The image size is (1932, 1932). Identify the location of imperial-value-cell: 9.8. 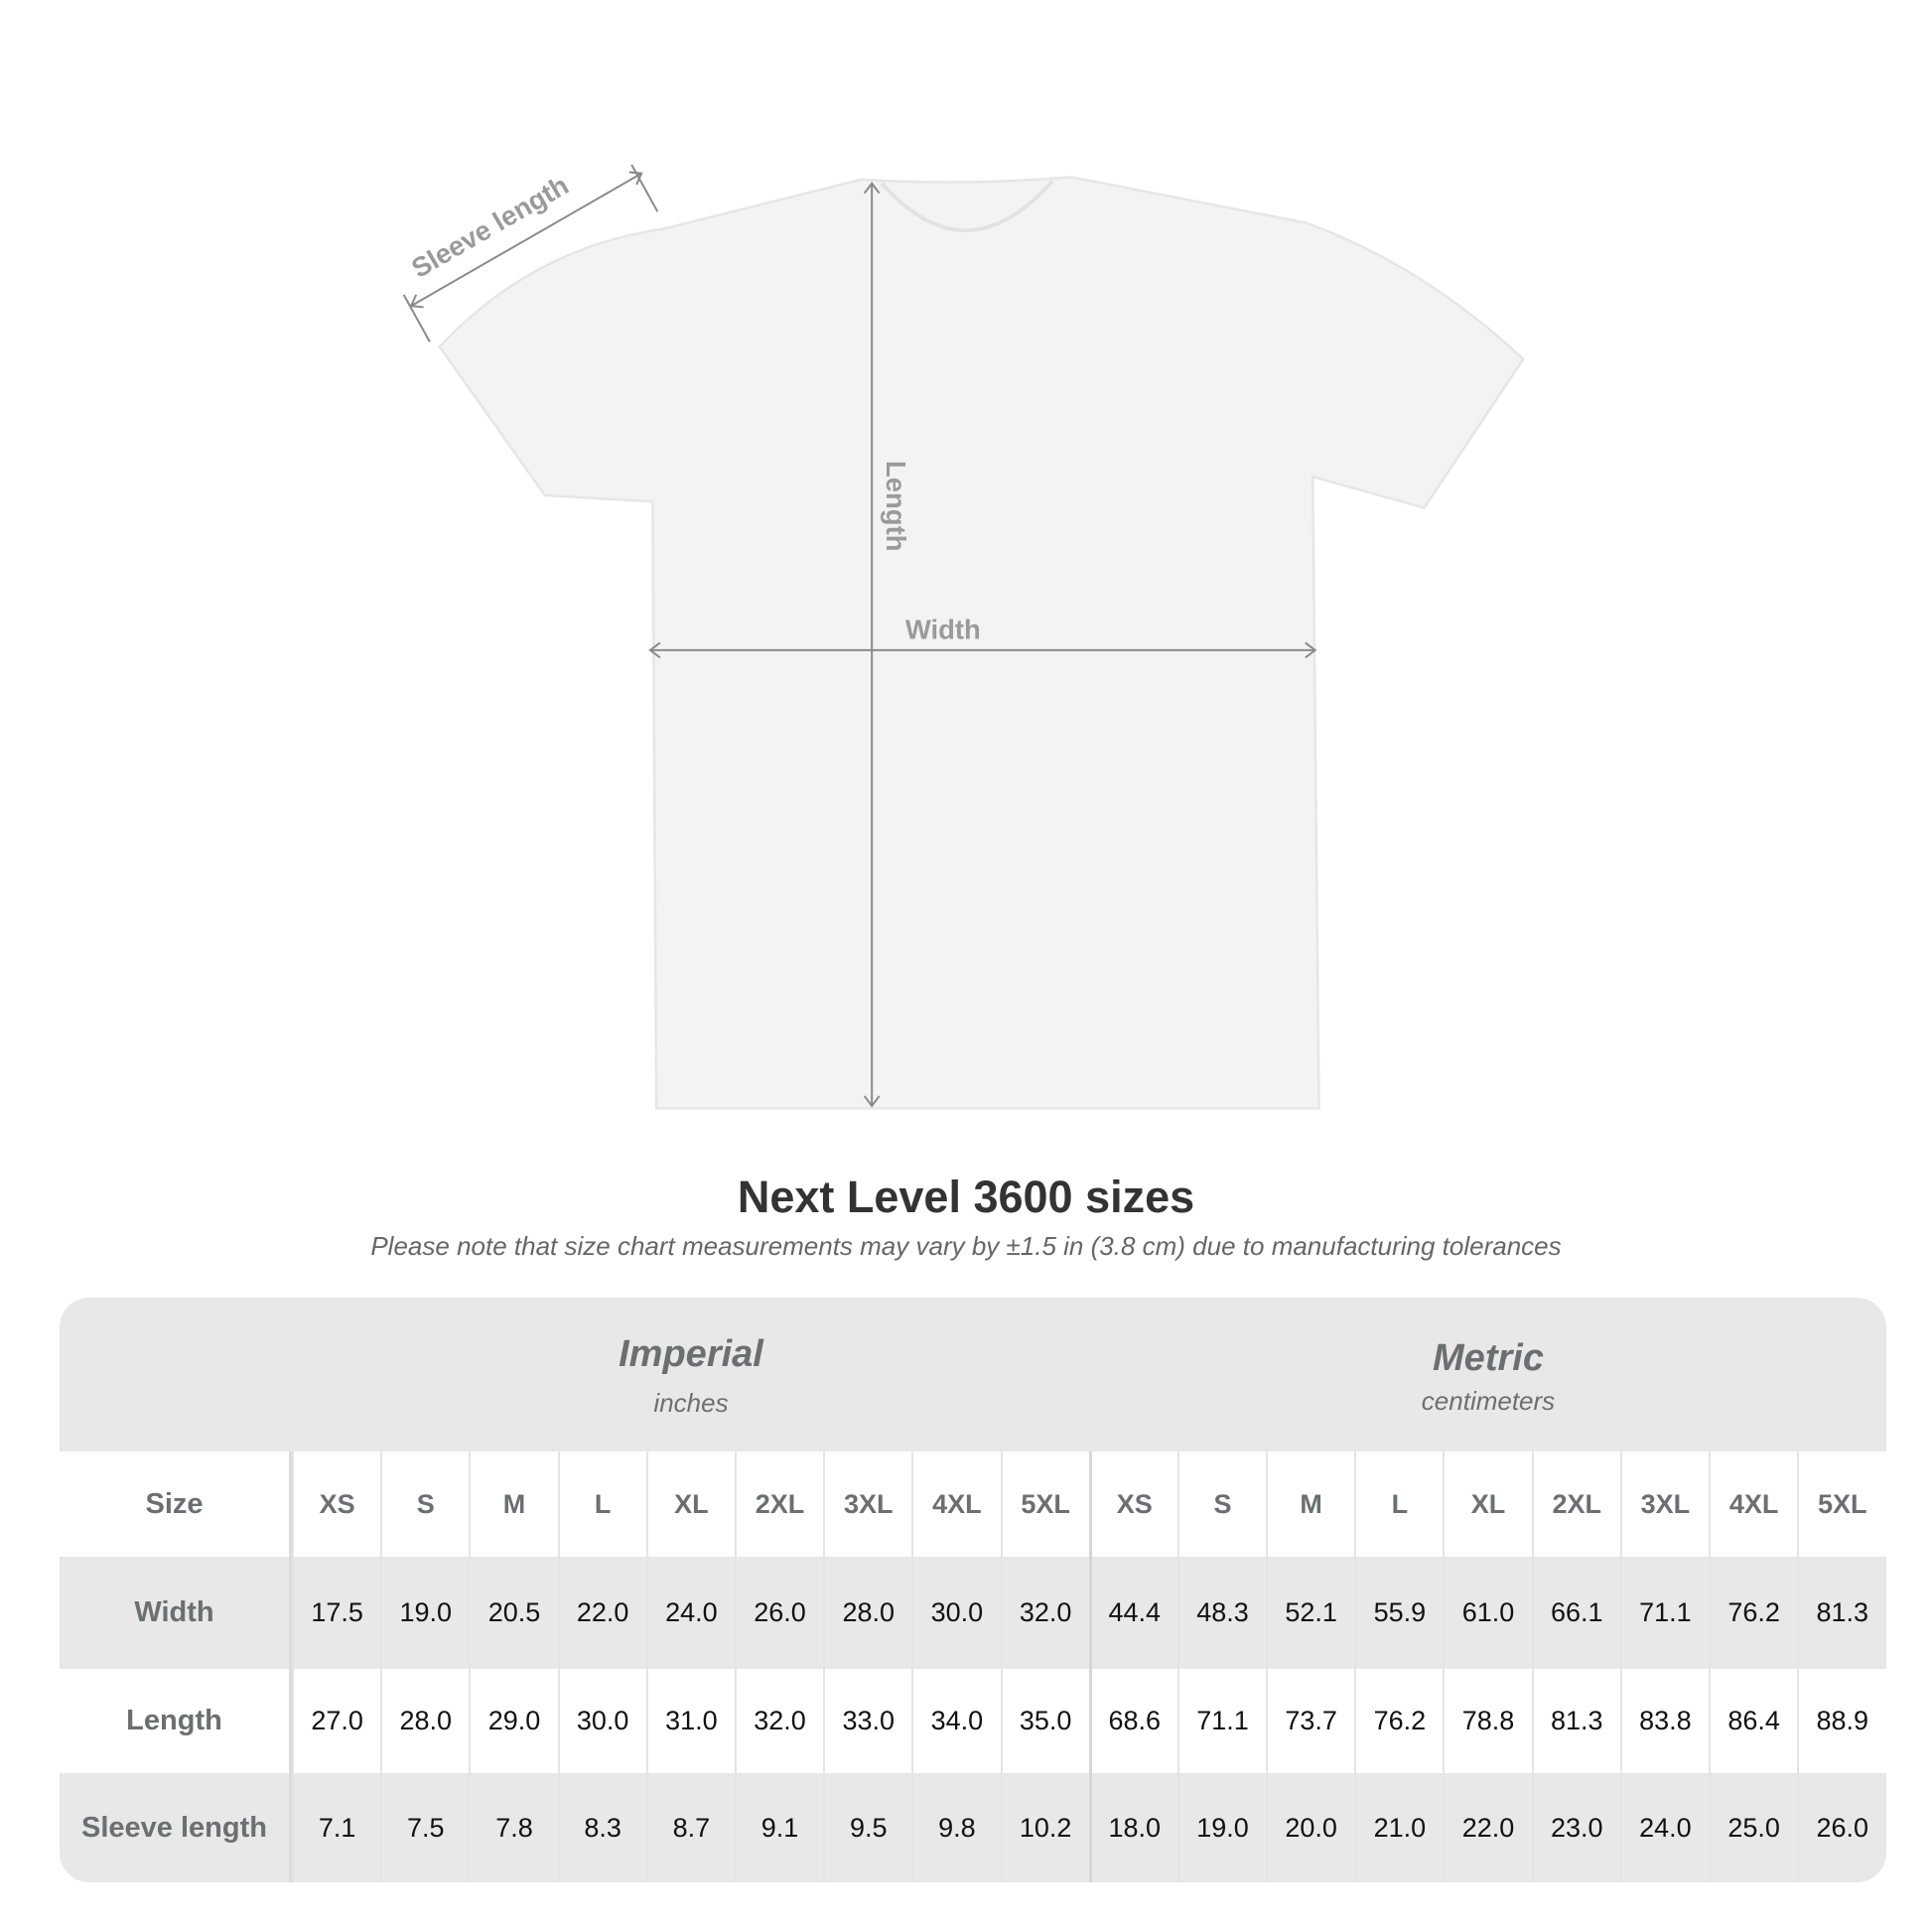
(955, 1828).